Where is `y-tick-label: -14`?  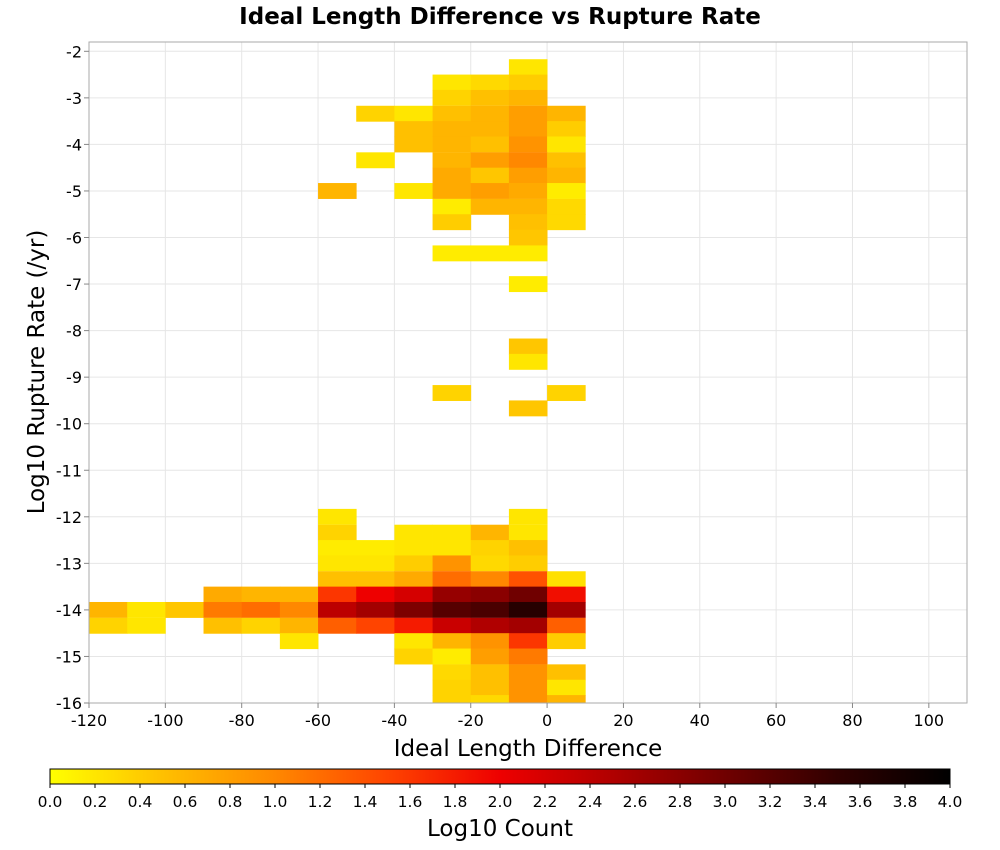
y-tick-label: -14 is located at coordinates (69, 610).